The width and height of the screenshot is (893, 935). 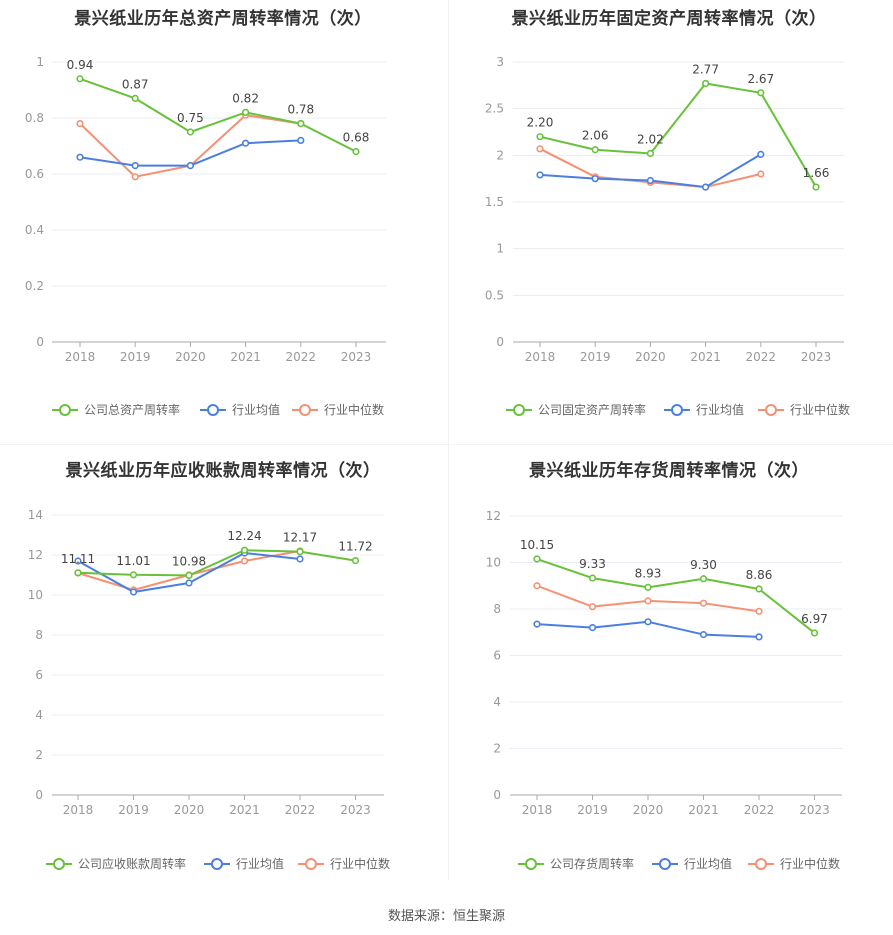 I want to click on y-tick-label: 0.8, so click(x=34, y=118).